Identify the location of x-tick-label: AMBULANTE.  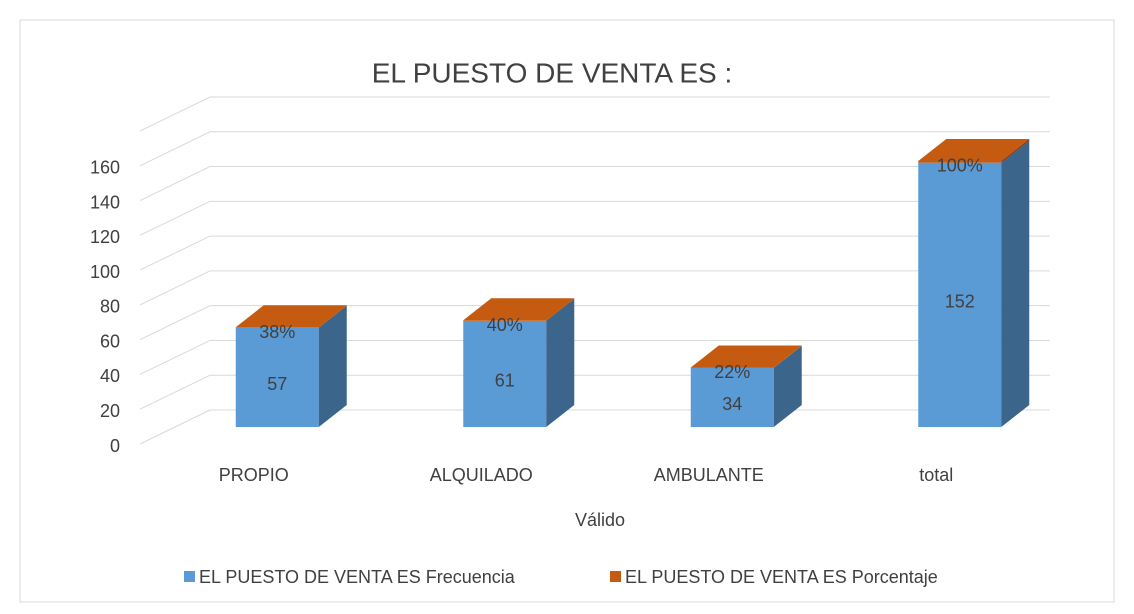
(709, 475).